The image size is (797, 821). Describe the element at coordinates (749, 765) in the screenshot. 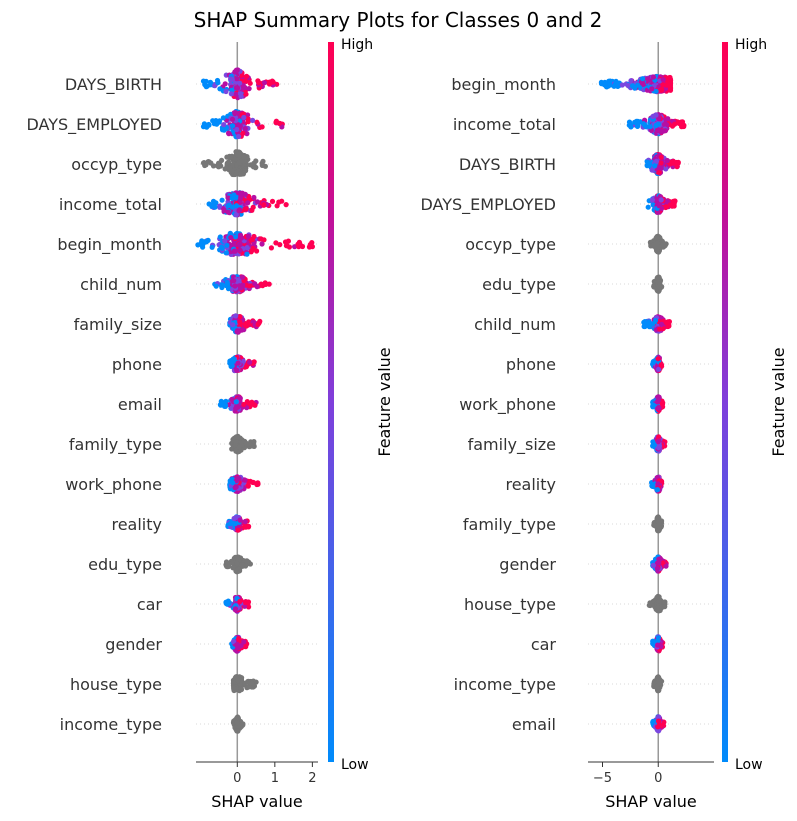

I see `colorbar-low-label: Low` at that location.